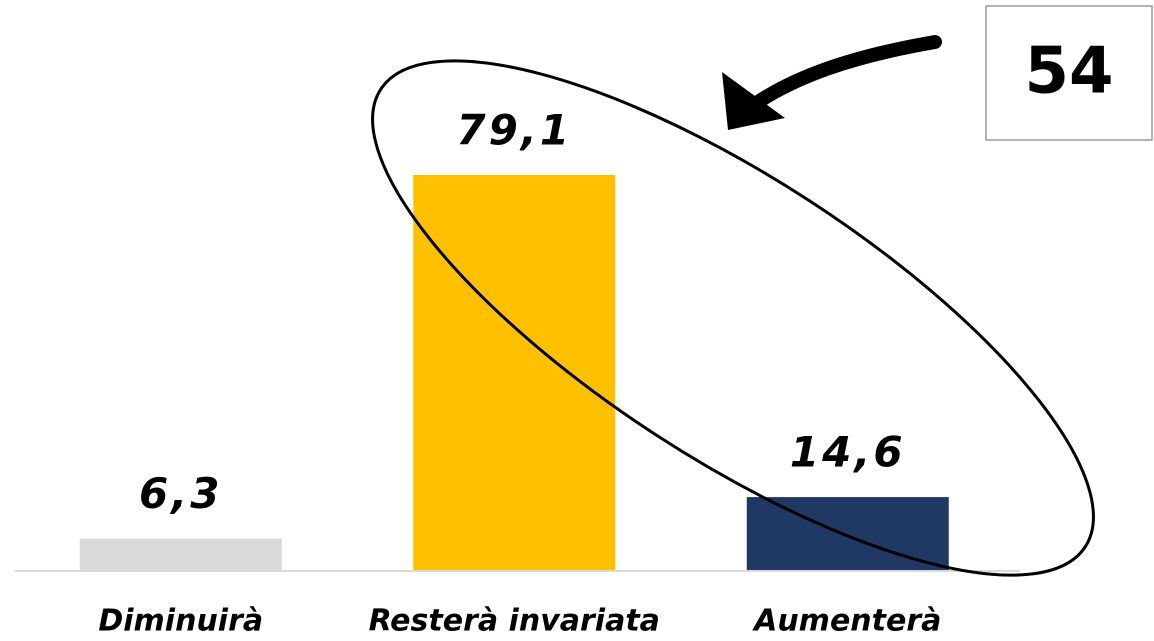 The height and width of the screenshot is (641, 1154). Describe the element at coordinates (514, 621) in the screenshot. I see `x-tick-label: Resterà invariata` at that location.